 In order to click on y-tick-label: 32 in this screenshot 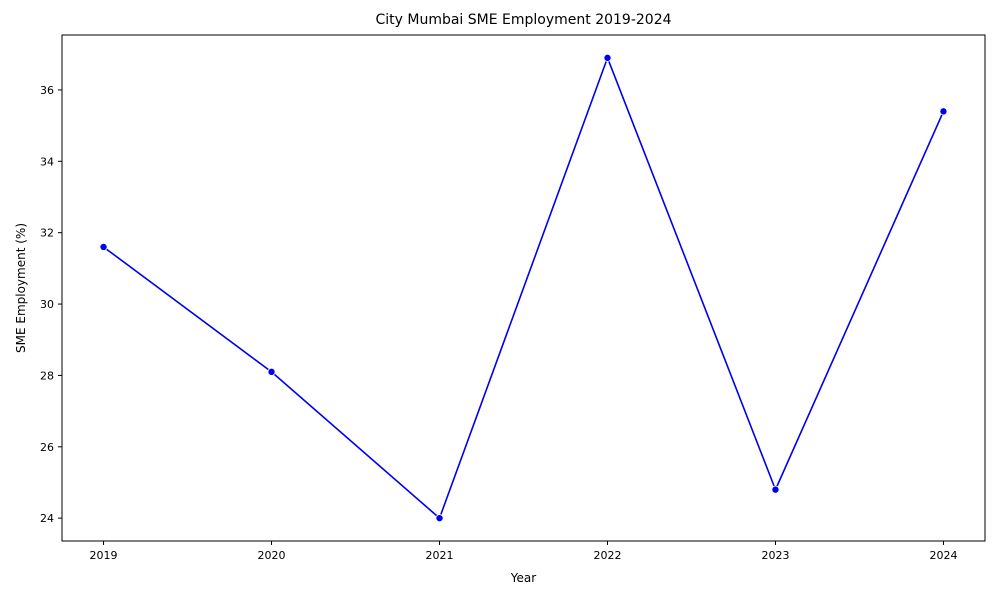, I will do `click(47, 233)`.